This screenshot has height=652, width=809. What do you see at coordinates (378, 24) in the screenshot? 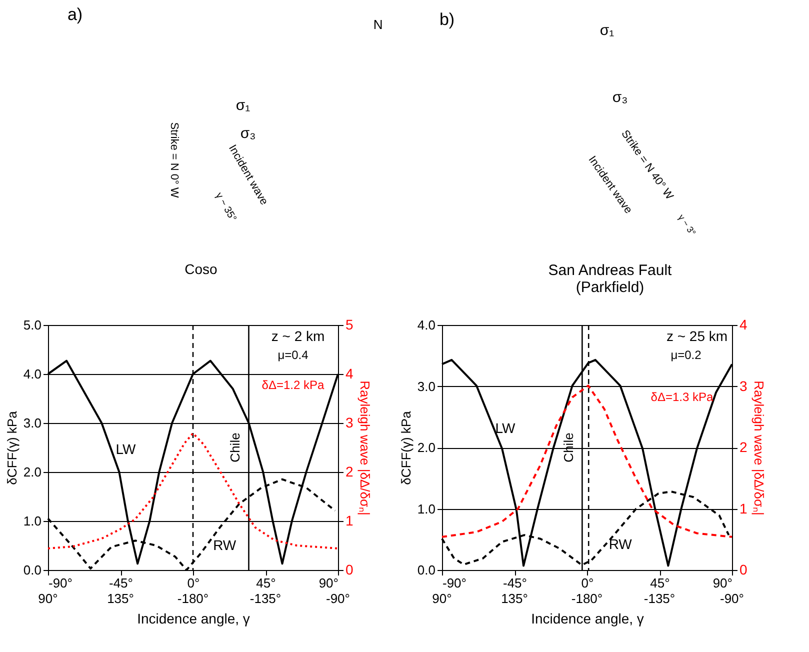
I see `text: N` at bounding box center [378, 24].